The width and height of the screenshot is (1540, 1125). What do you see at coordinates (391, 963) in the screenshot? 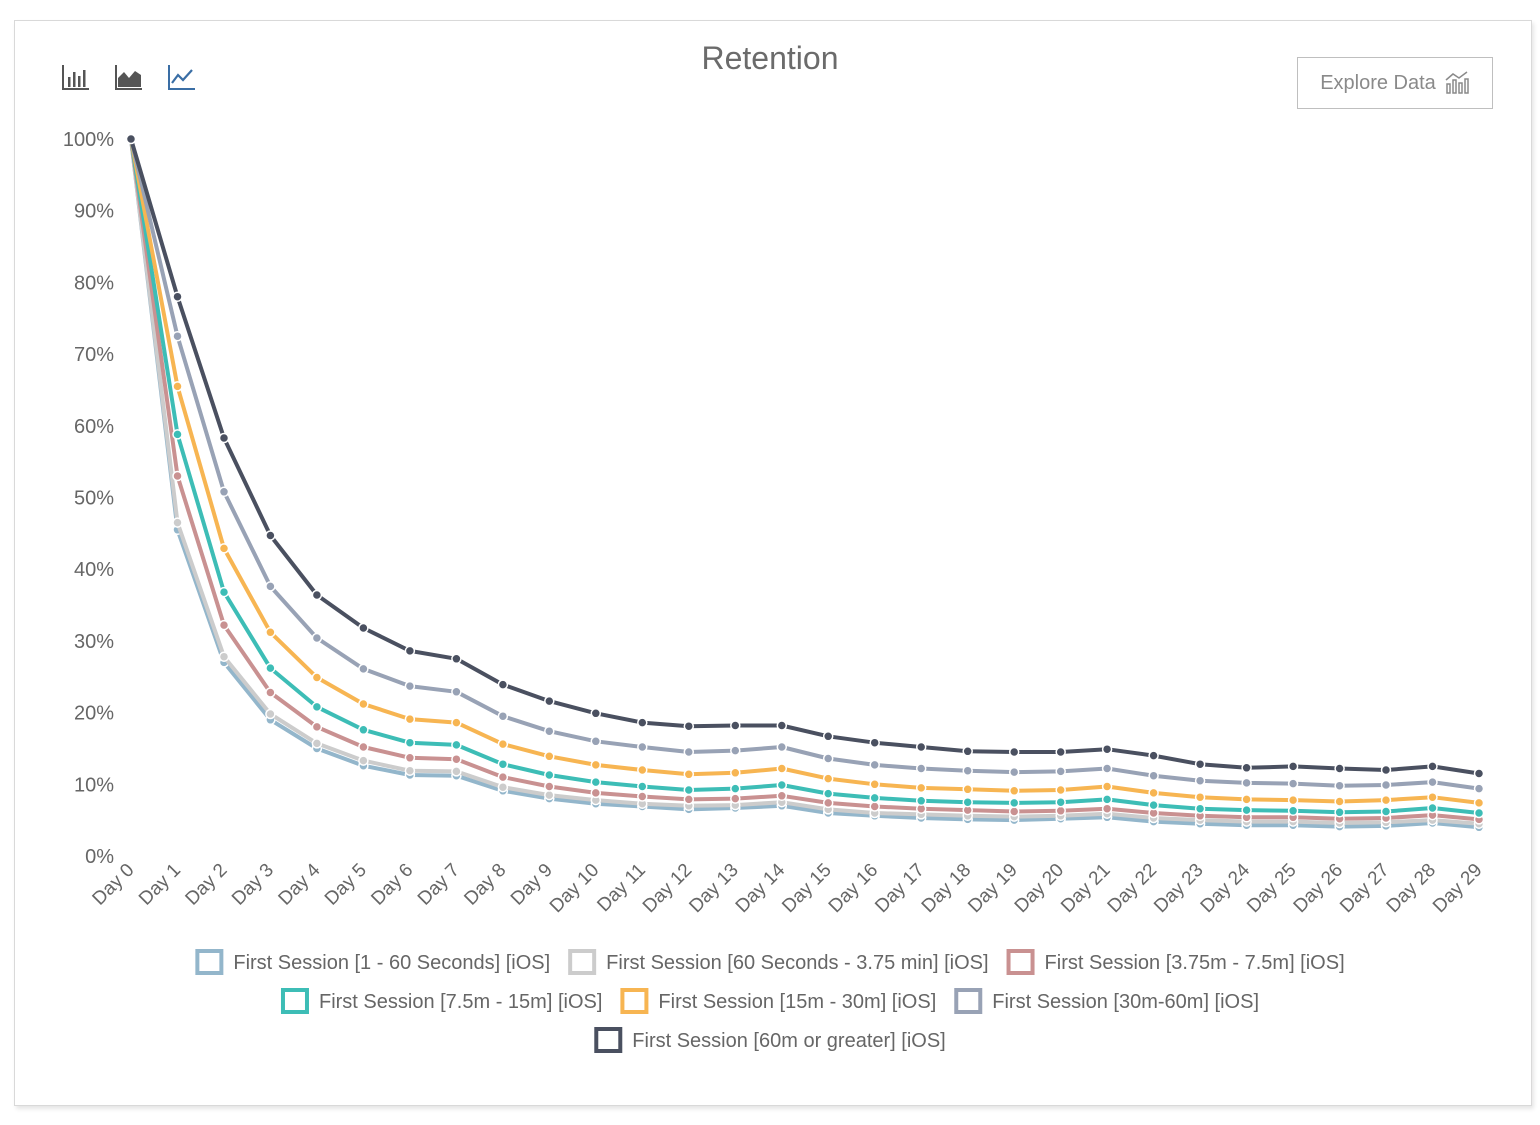
I see `legend-label: First Session [1 - 60 Seconds] [iOS]` at bounding box center [391, 963].